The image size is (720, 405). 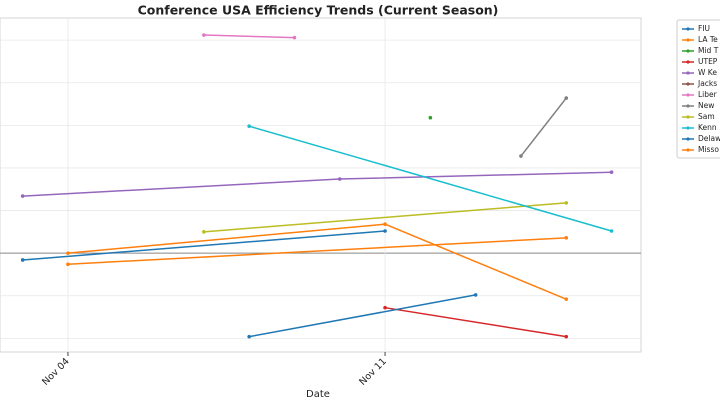 I want to click on legend-label: Misso, so click(x=708, y=149).